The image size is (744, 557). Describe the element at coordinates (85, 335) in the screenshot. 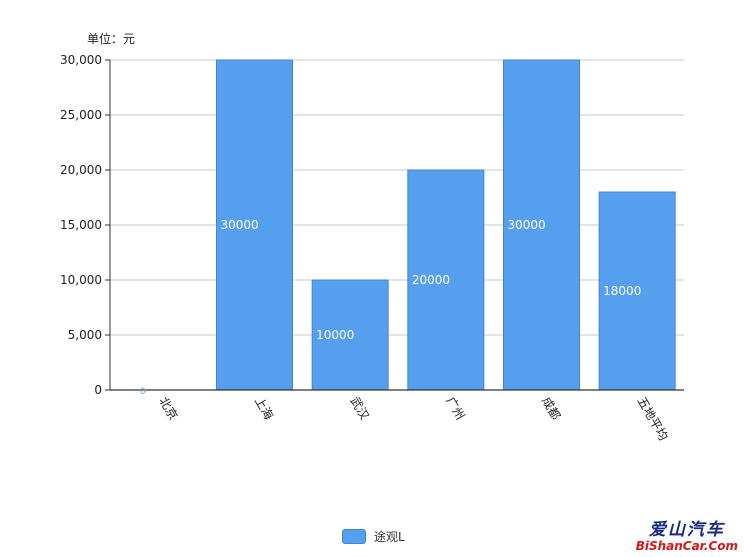

I see `y-tick-label: 5,000` at that location.